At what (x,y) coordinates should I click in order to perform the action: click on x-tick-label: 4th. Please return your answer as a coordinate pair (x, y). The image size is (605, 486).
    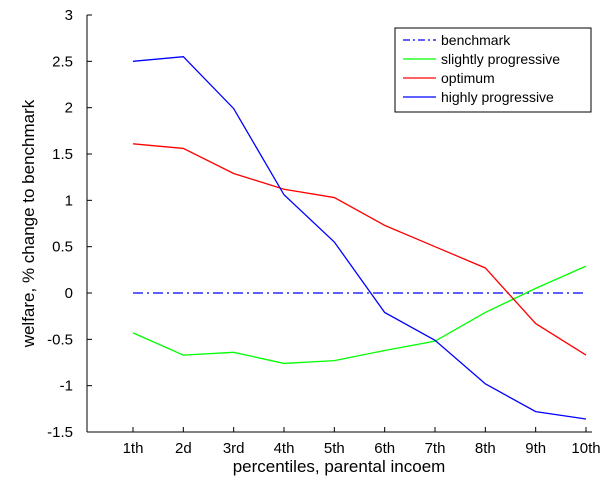
    Looking at the image, I should click on (284, 448).